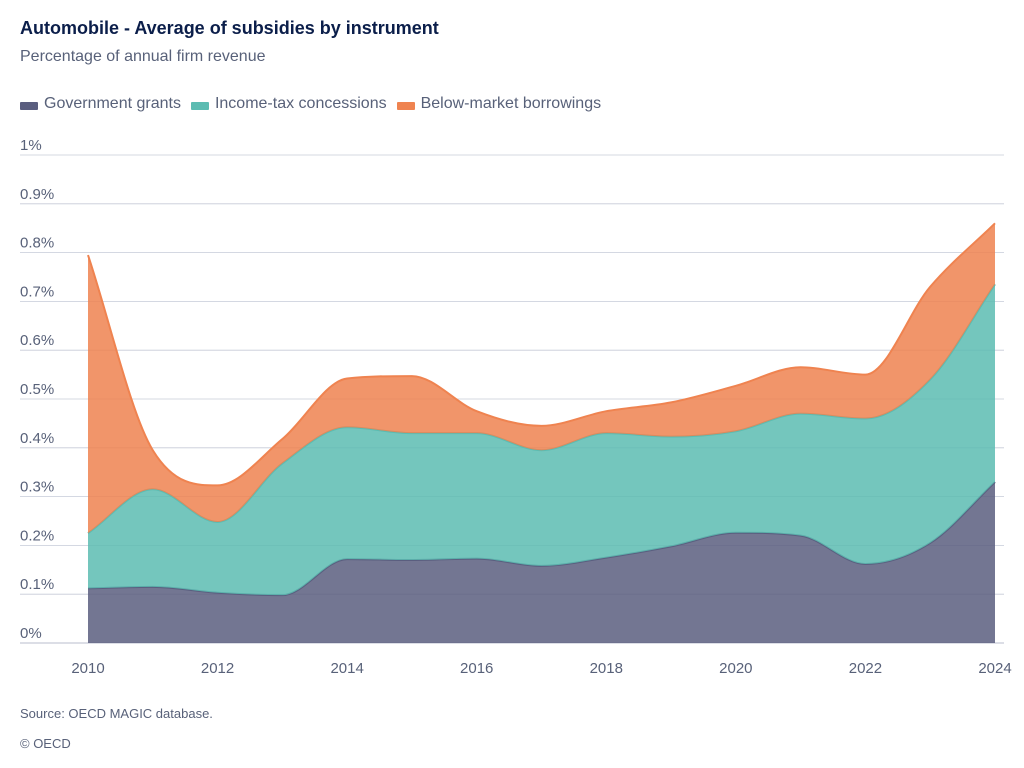  What do you see at coordinates (735, 668) in the screenshot?
I see `x-tick-label: 2020` at bounding box center [735, 668].